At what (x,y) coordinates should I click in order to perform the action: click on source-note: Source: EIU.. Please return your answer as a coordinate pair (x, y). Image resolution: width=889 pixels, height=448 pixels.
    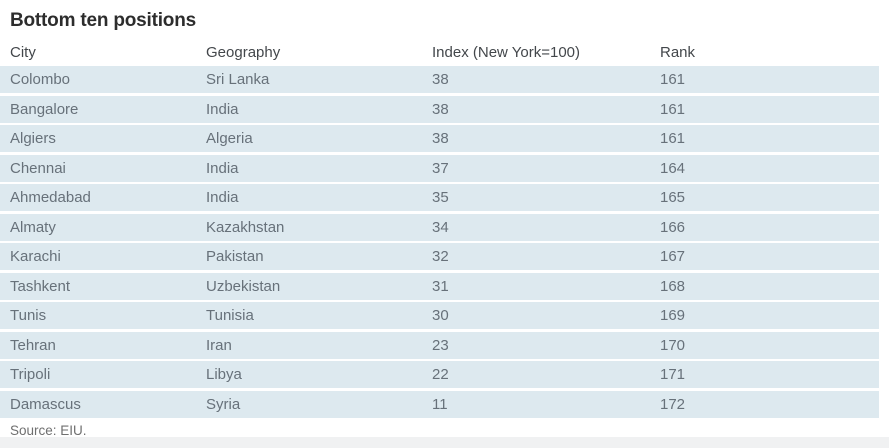
    Looking at the image, I should click on (48, 430).